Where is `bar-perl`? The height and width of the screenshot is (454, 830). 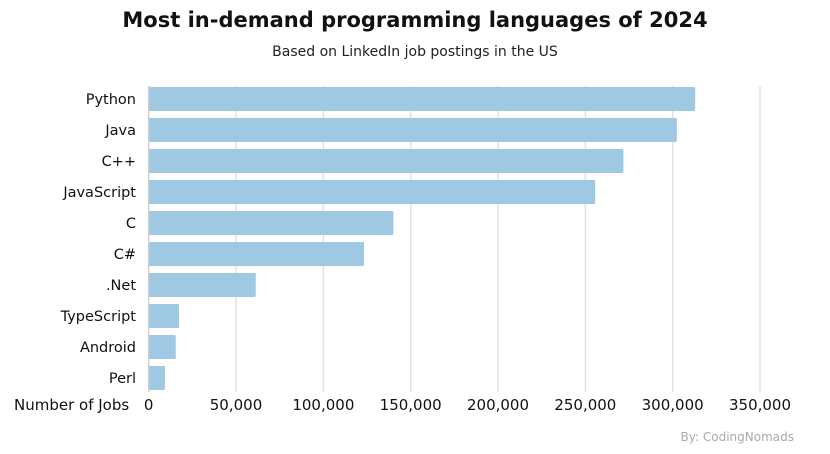 bar-perl is located at coordinates (156, 378).